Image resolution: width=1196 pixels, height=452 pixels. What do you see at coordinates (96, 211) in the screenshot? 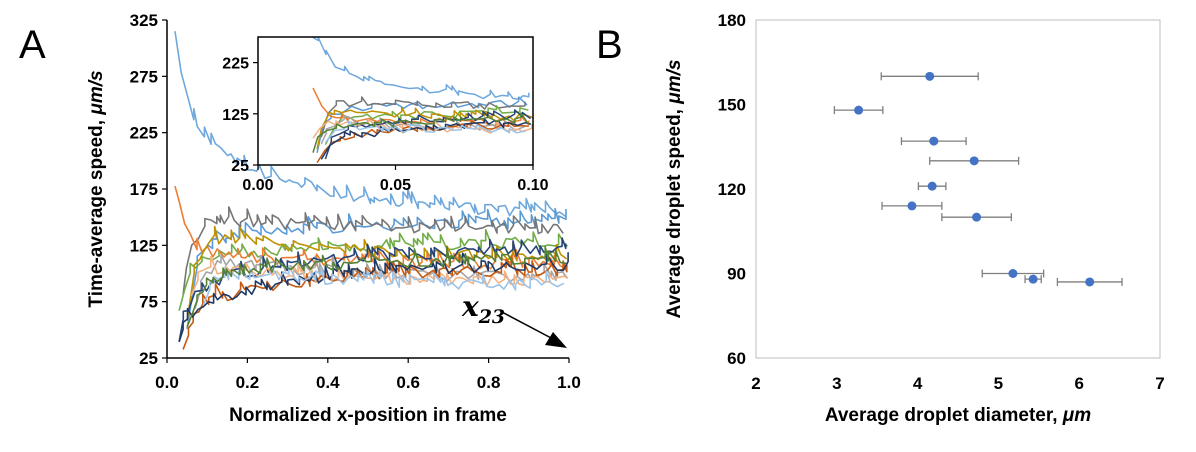
I see `a-y-axis-title-text: Time-average speed,` at bounding box center [96, 211].